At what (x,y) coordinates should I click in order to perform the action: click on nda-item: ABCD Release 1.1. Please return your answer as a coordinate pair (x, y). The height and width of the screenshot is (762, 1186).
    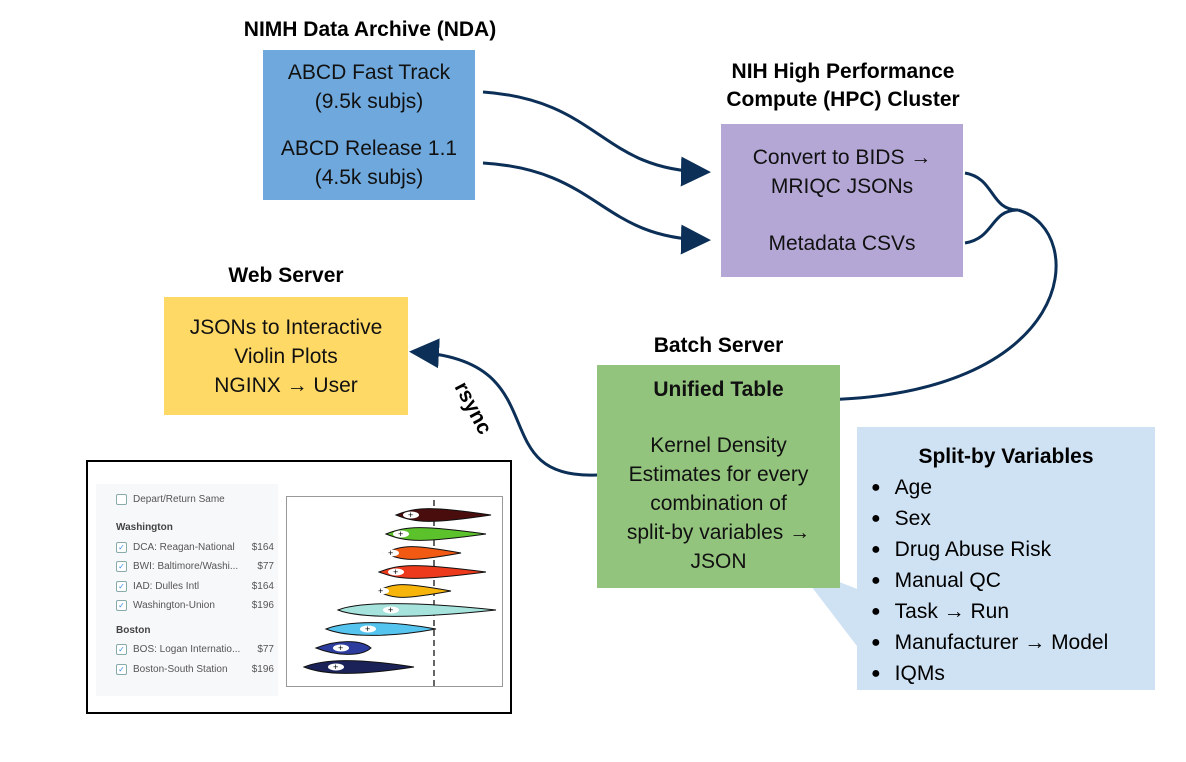
    Looking at the image, I should click on (369, 148).